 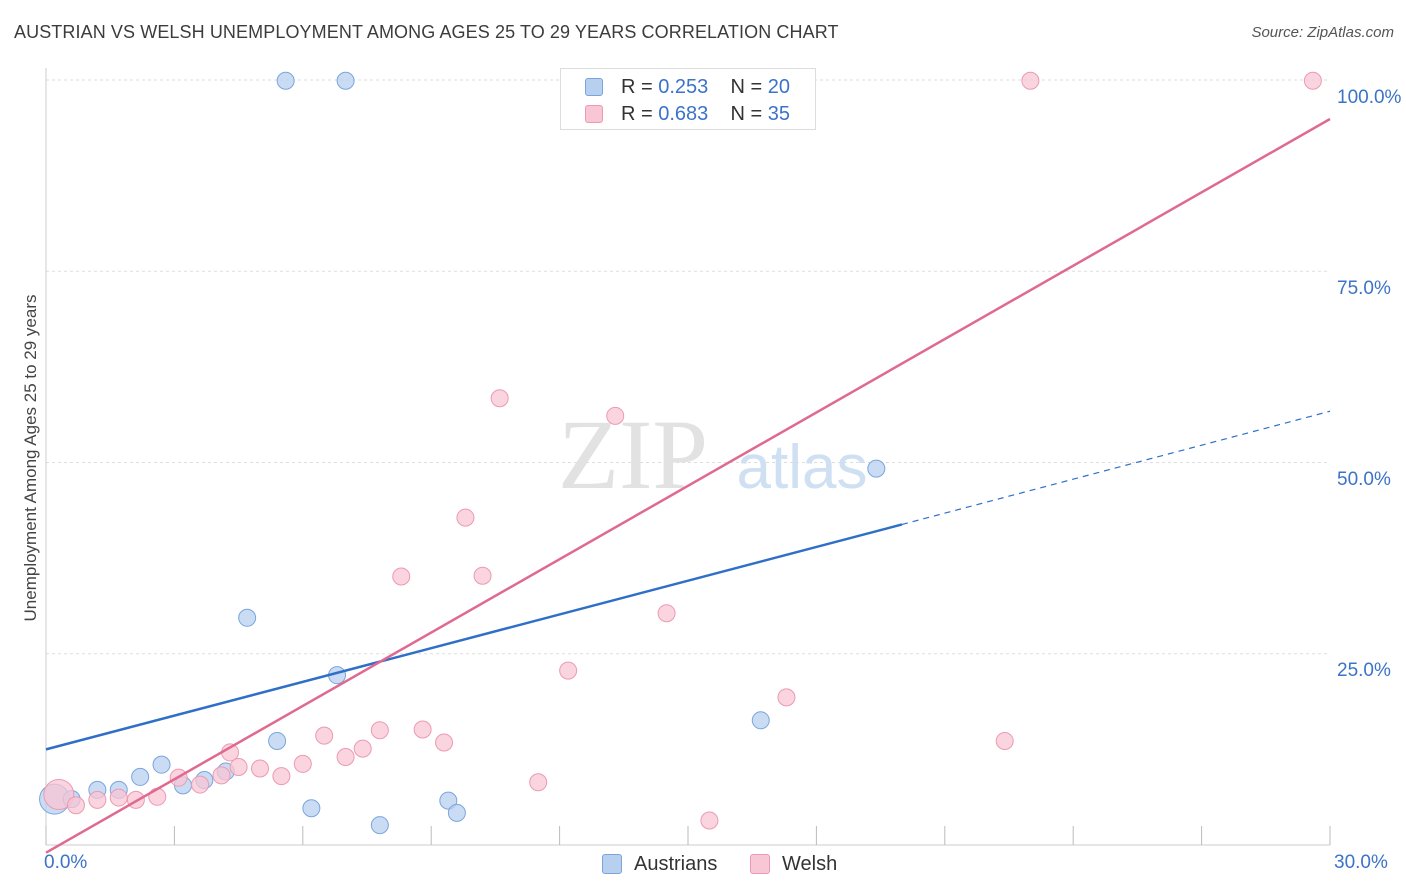 What do you see at coordinates (712, 454) in the screenshot?
I see `watermark: ZIP atlas` at bounding box center [712, 454].